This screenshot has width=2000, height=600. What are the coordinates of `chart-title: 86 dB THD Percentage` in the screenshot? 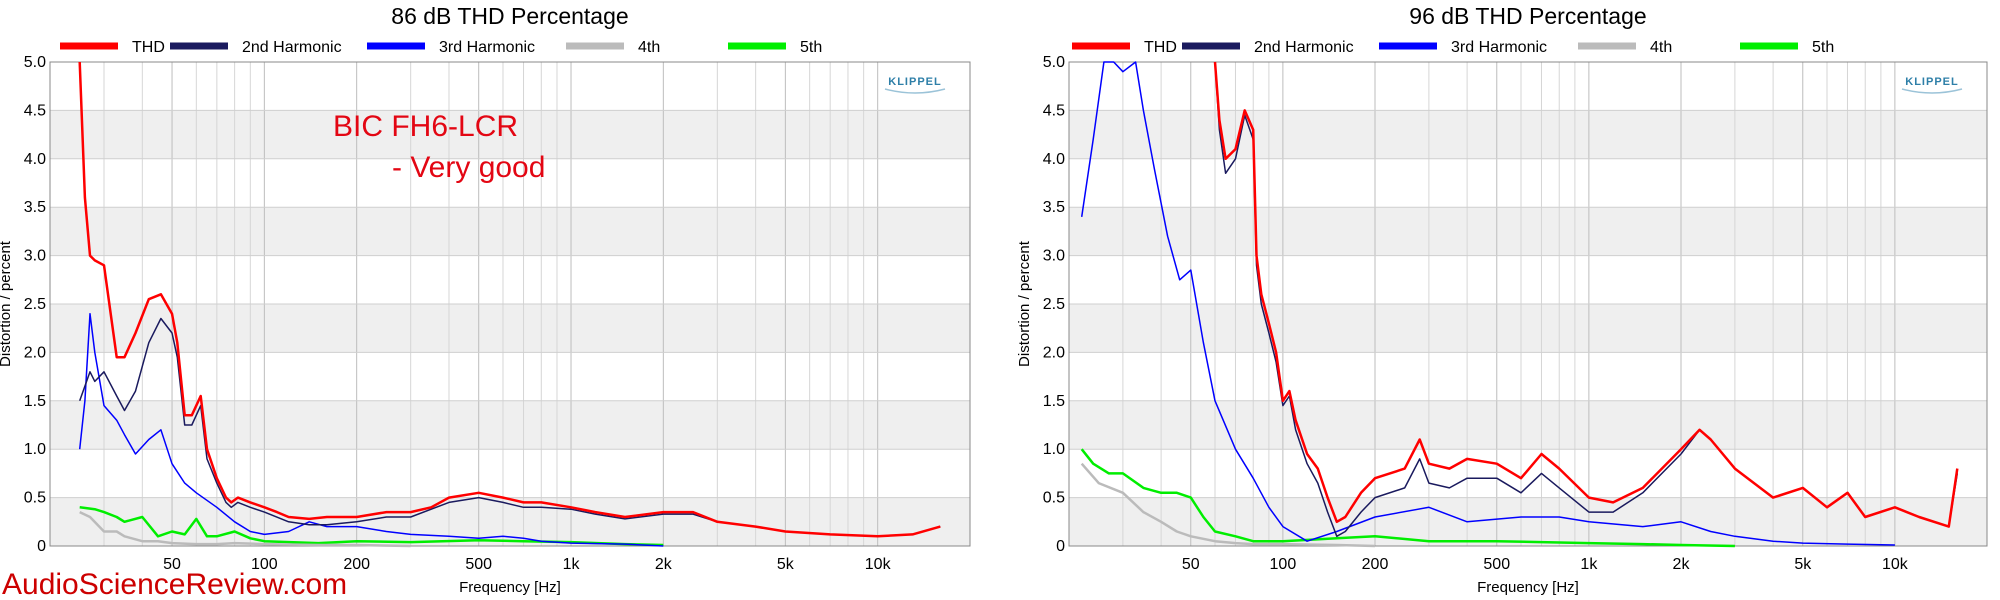 It's located at (509, 16).